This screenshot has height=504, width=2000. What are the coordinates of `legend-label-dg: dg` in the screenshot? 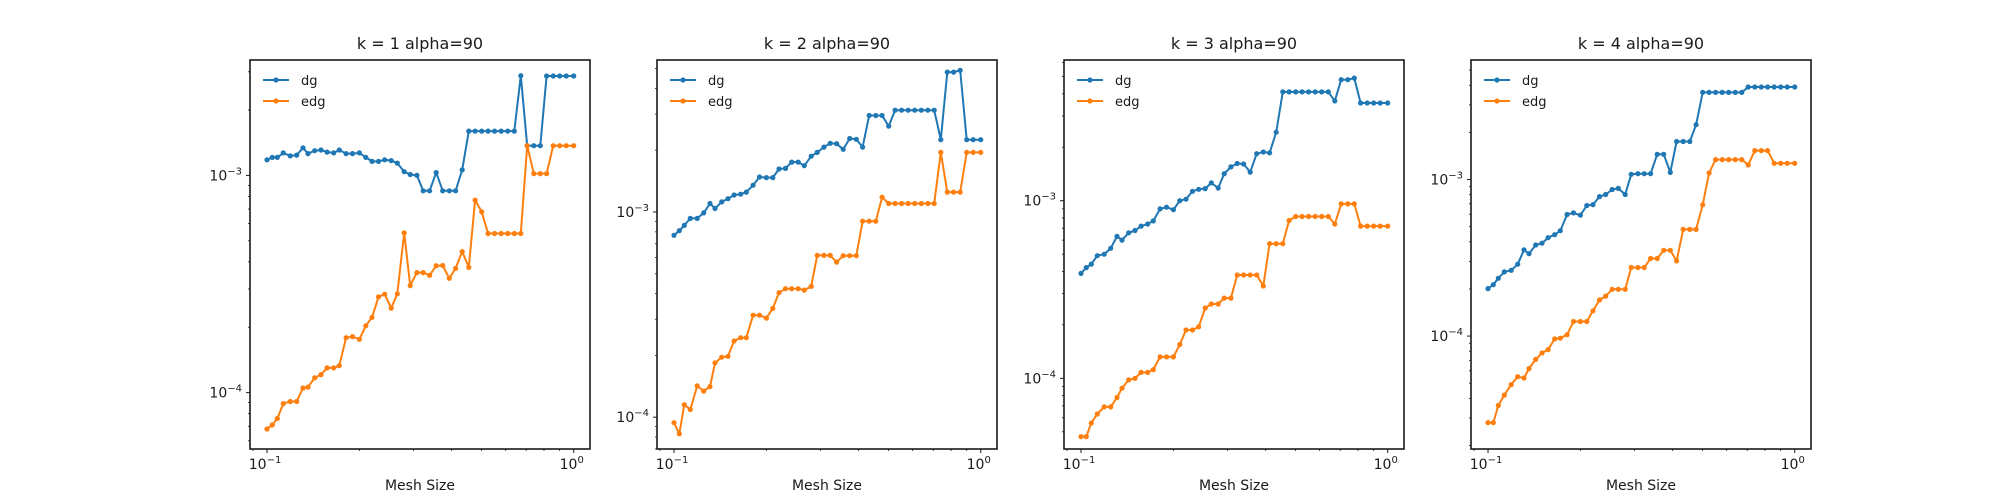 It's located at (1530, 81).